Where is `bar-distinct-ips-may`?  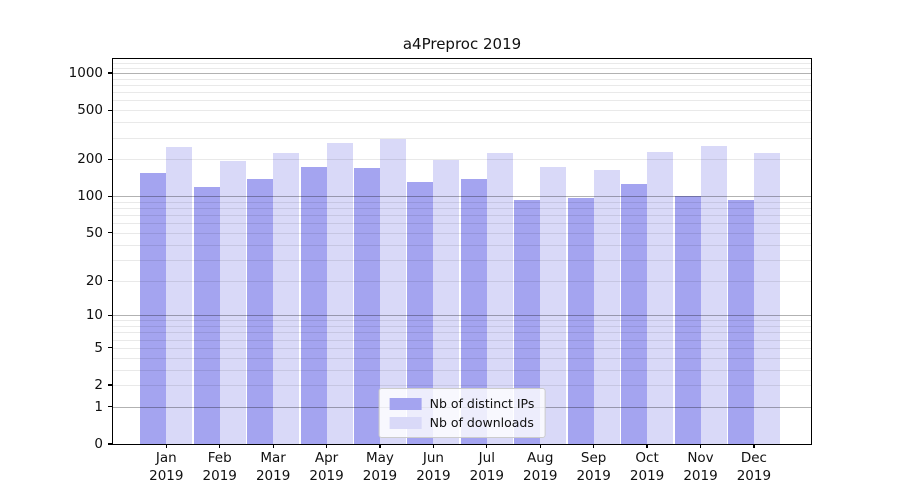
bar-distinct-ips-may is located at coordinates (366, 305).